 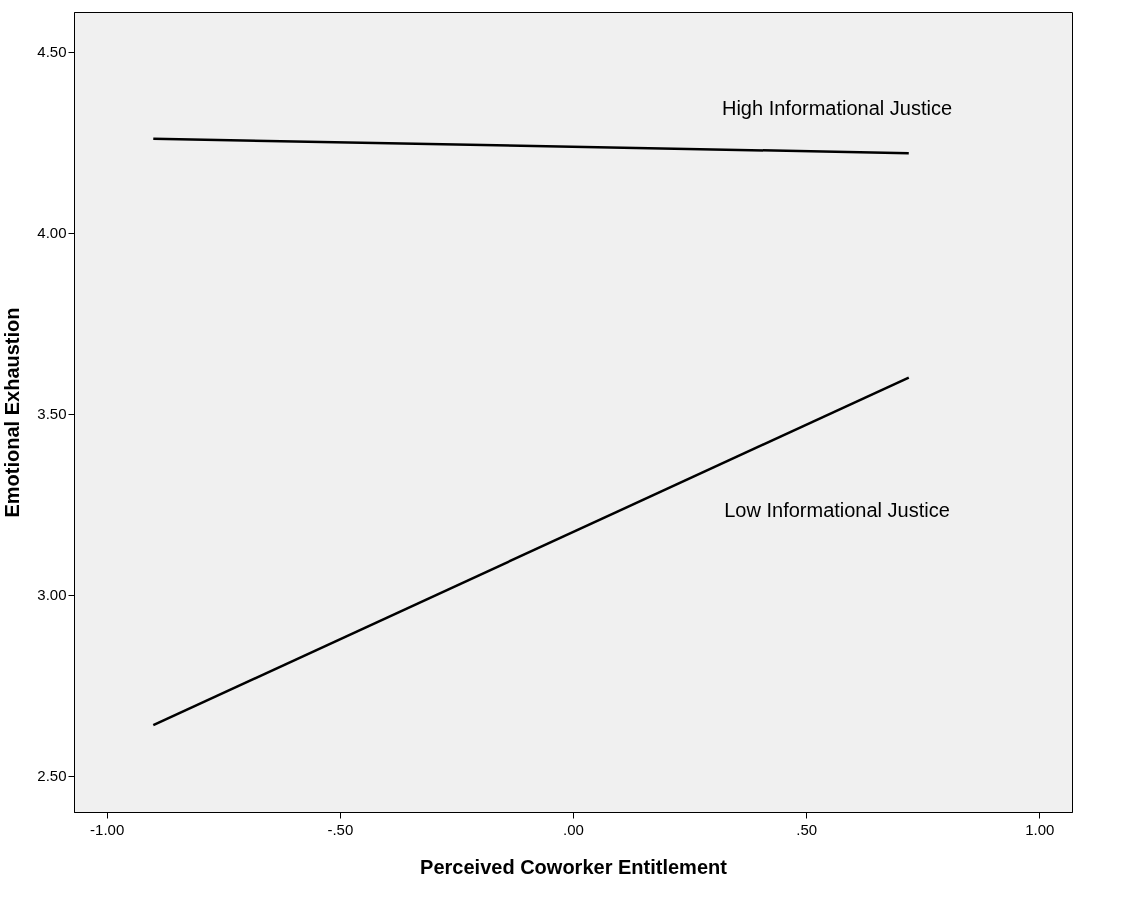 What do you see at coordinates (12, 412) in the screenshot?
I see `y-axis-title: Emotional Exhaustion` at bounding box center [12, 412].